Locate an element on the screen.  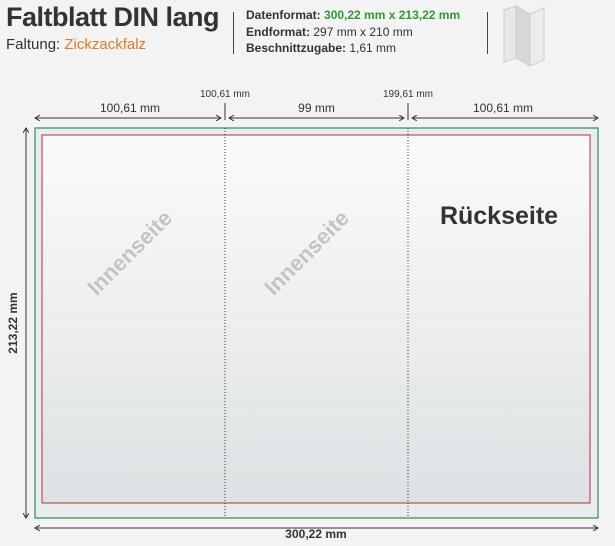
dim-width: 300,22 mm is located at coordinates (316, 534).